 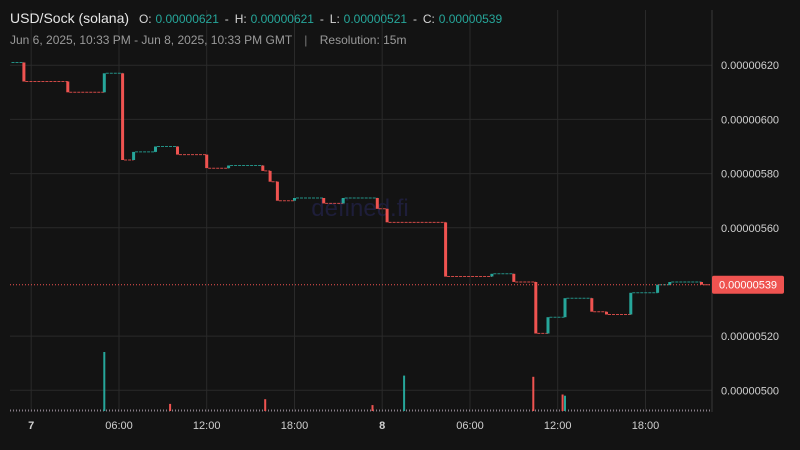 I want to click on y-tick-label: 0.00000580, so click(x=750, y=175).